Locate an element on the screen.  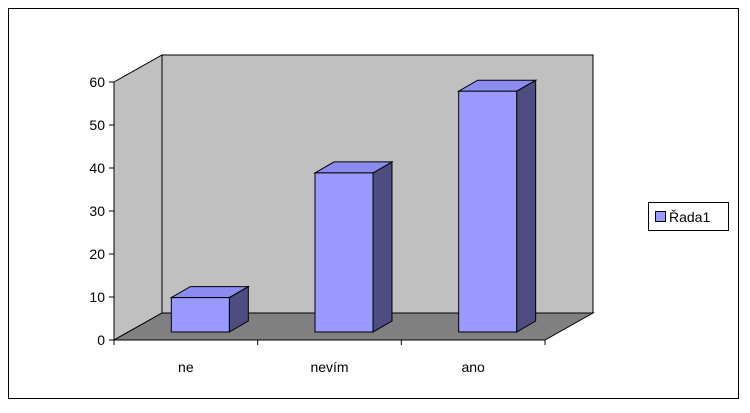
bar-ne is located at coordinates (210, 309).